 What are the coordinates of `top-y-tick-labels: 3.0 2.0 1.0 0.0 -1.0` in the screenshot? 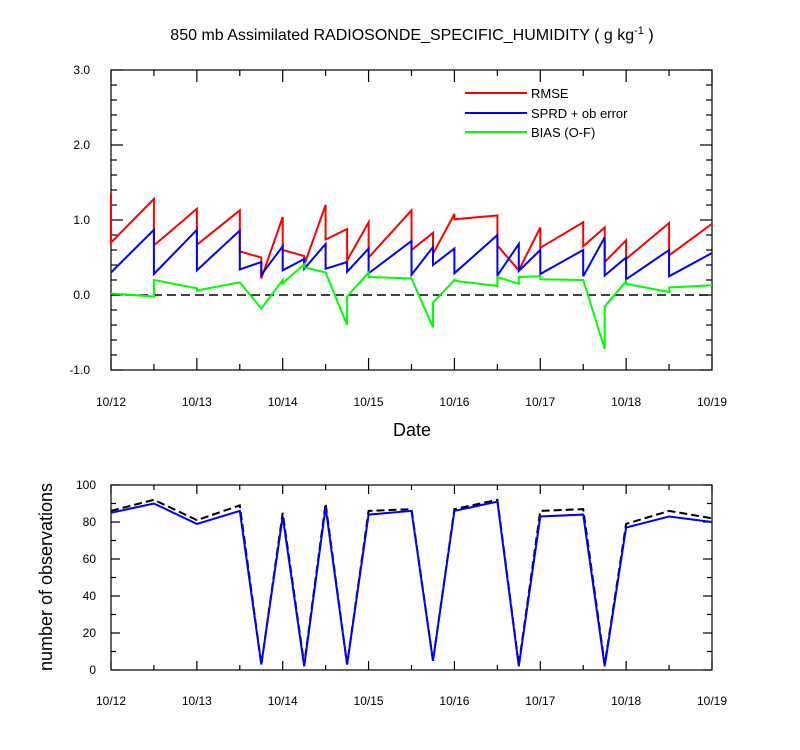 It's located at (79, 220).